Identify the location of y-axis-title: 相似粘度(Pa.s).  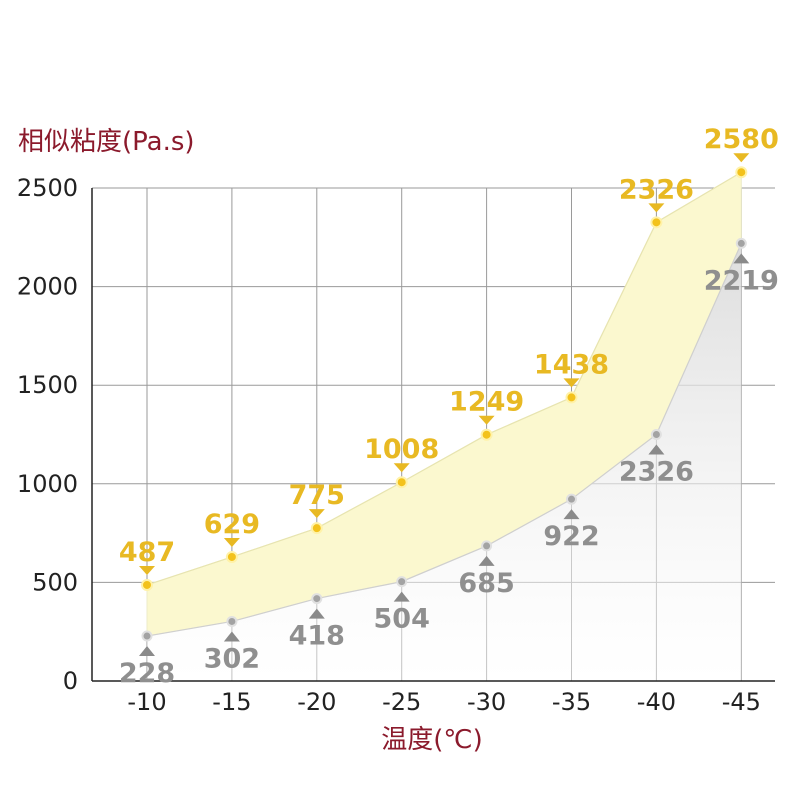
(106, 142).